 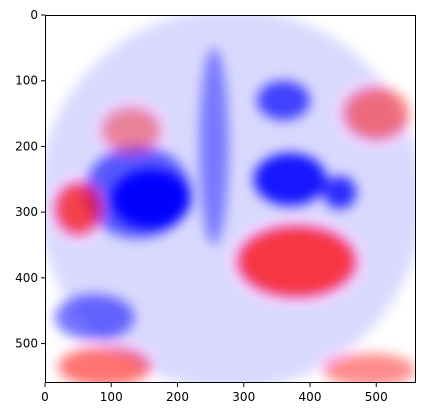 I want to click on y-tick-label: 500, so click(x=26, y=344).